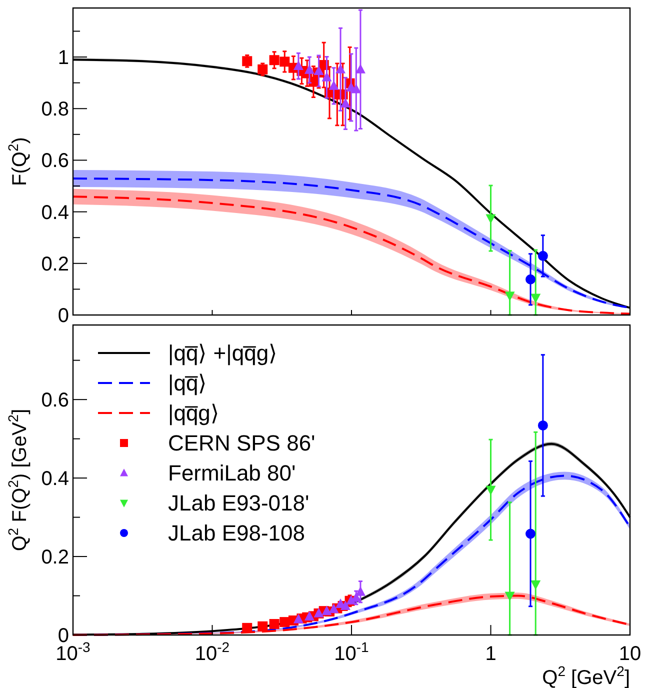 The height and width of the screenshot is (688, 648). I want to click on legend-label: JLab E93-018', so click(239, 503).